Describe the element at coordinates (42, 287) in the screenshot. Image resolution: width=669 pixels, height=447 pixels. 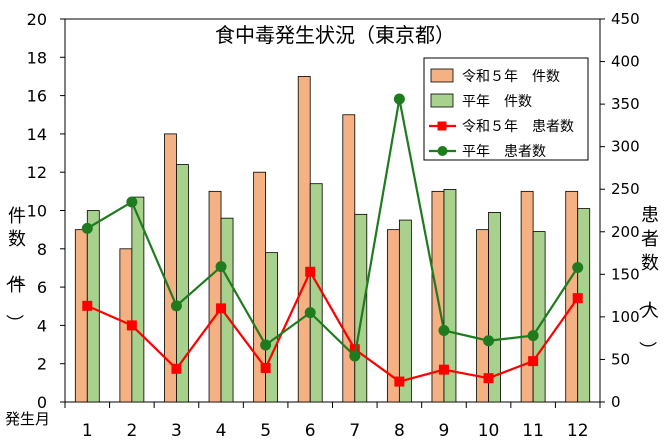
I see `y-left-tick-label: 6` at that location.